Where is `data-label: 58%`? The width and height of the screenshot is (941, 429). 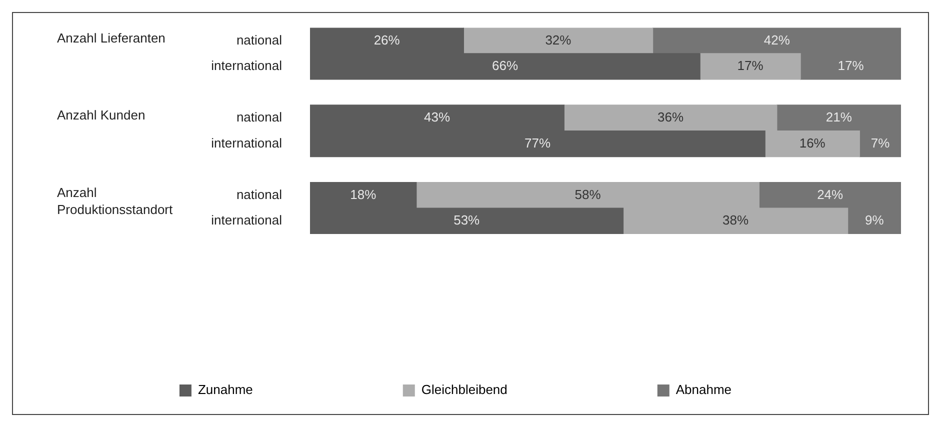 data-label: 58% is located at coordinates (588, 194).